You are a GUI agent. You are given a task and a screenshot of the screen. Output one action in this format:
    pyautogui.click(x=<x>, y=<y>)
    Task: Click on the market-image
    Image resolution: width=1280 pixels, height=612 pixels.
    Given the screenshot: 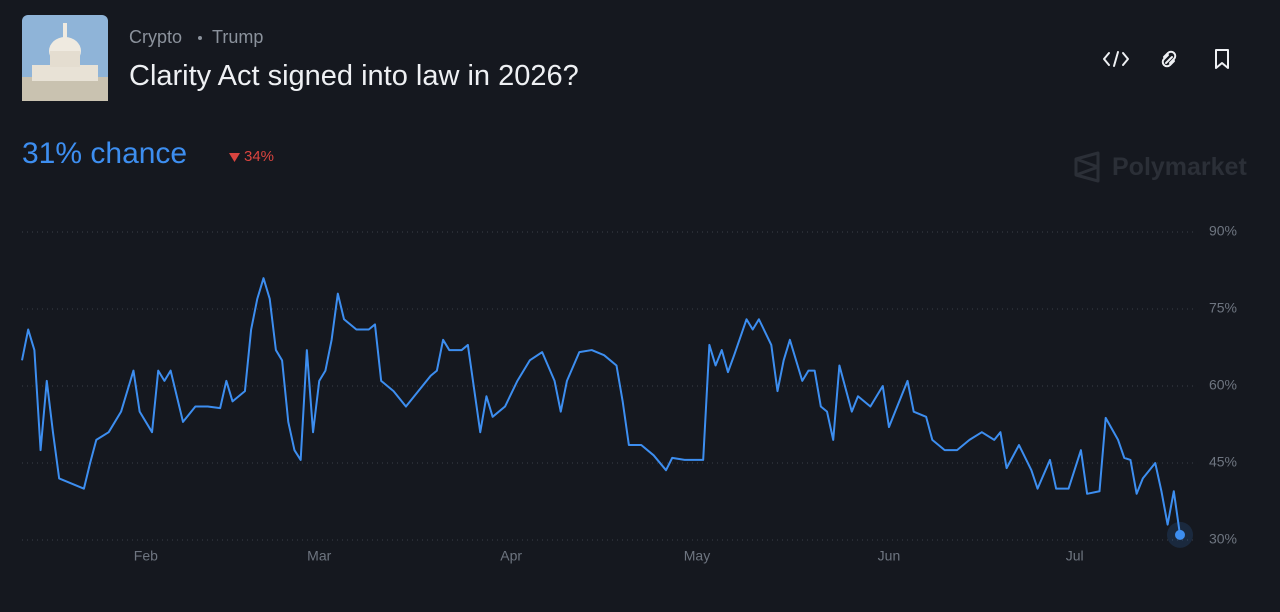 What is the action you would take?
    pyautogui.click(x=65, y=58)
    